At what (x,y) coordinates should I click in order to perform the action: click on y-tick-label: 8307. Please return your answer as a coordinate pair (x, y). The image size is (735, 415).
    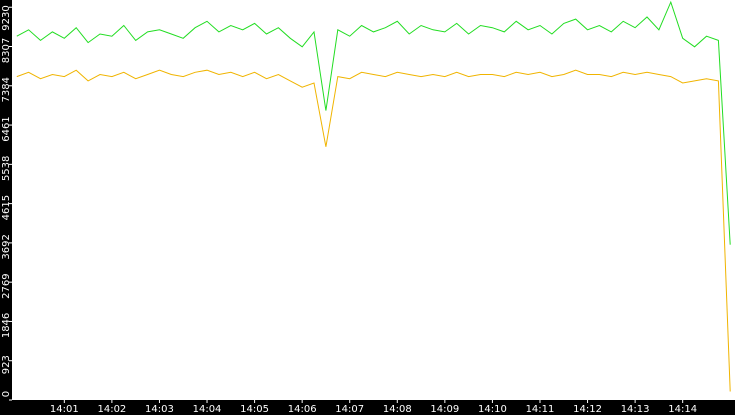
    Looking at the image, I should click on (6, 50).